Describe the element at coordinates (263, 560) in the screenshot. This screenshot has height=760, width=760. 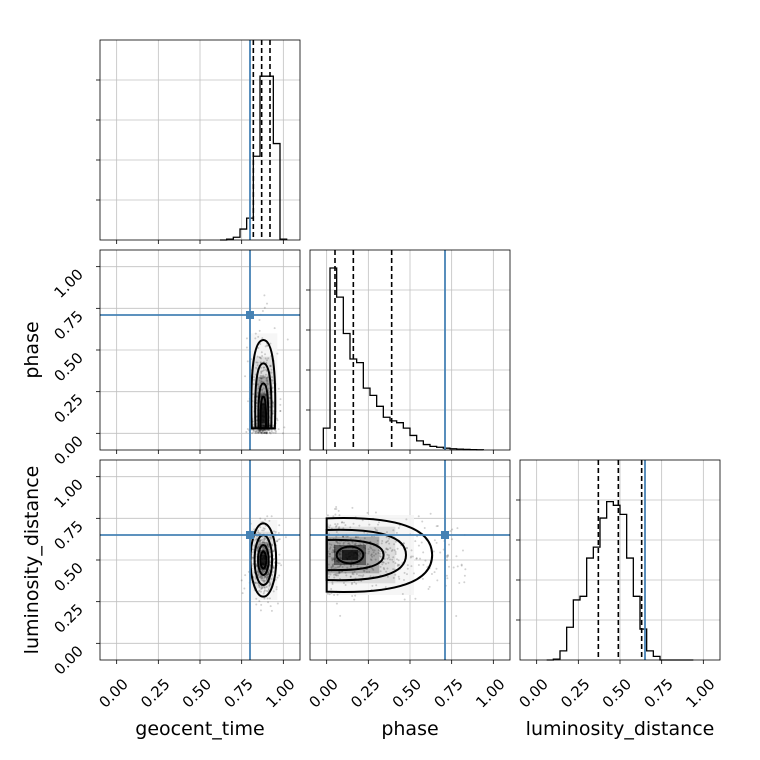
I see `density-block` at that location.